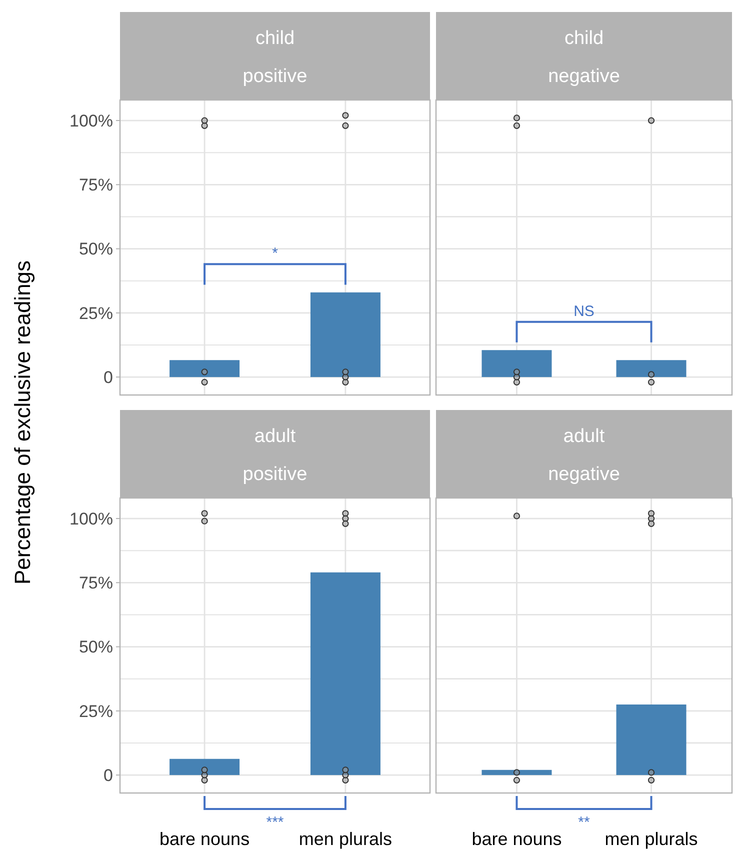  Describe the element at coordinates (584, 311) in the screenshot. I see `annotation: NS` at that location.